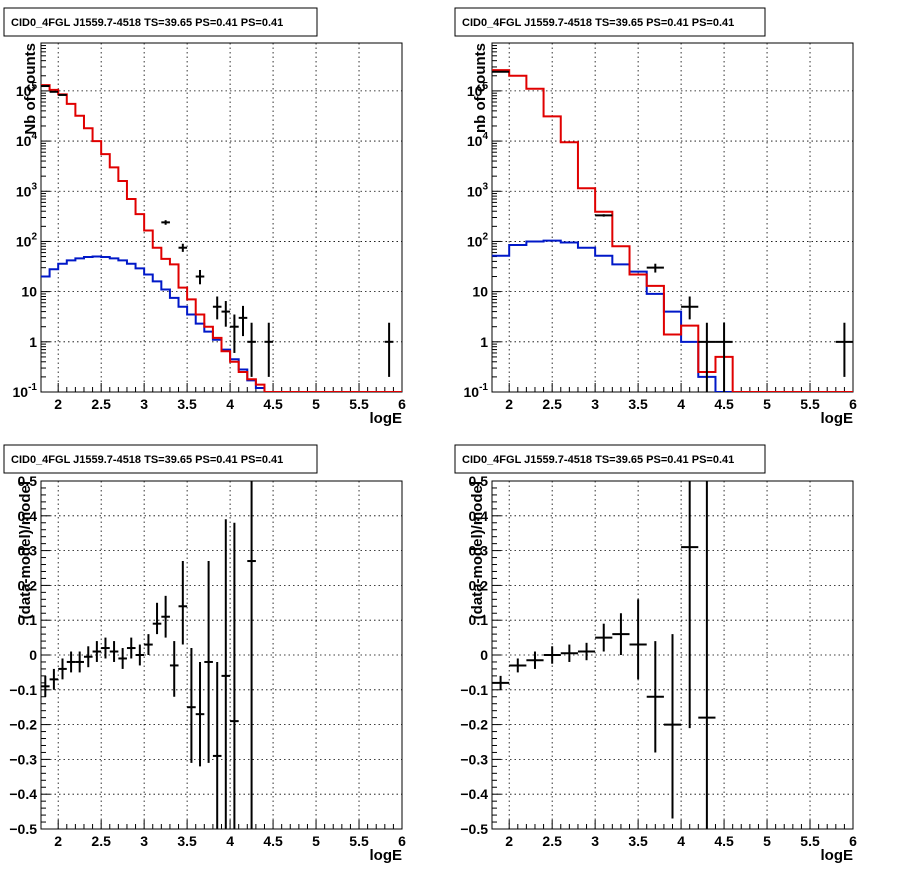  What do you see at coordinates (27, 90) in the screenshot?
I see `y-tick-label: 10⁵` at bounding box center [27, 90].